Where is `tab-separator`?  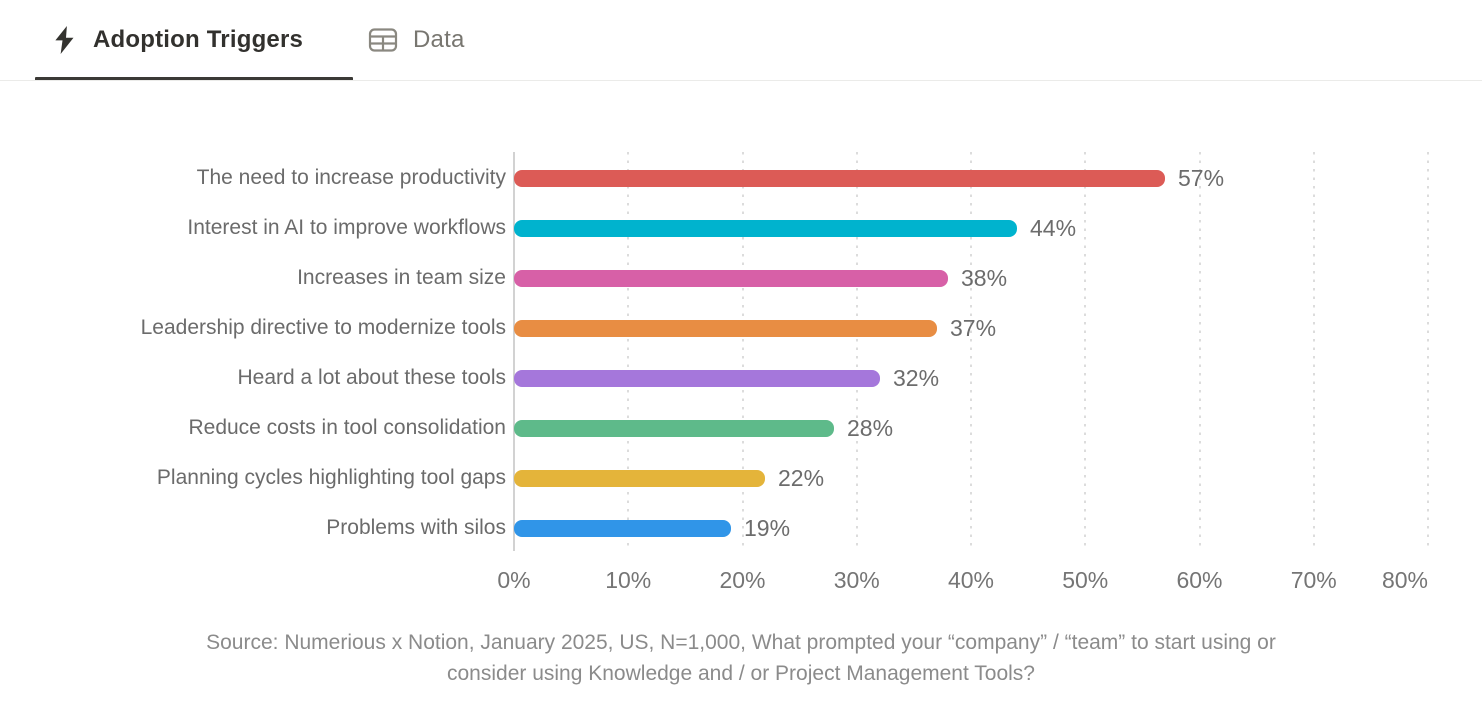
tab-separator is located at coordinates (741, 80).